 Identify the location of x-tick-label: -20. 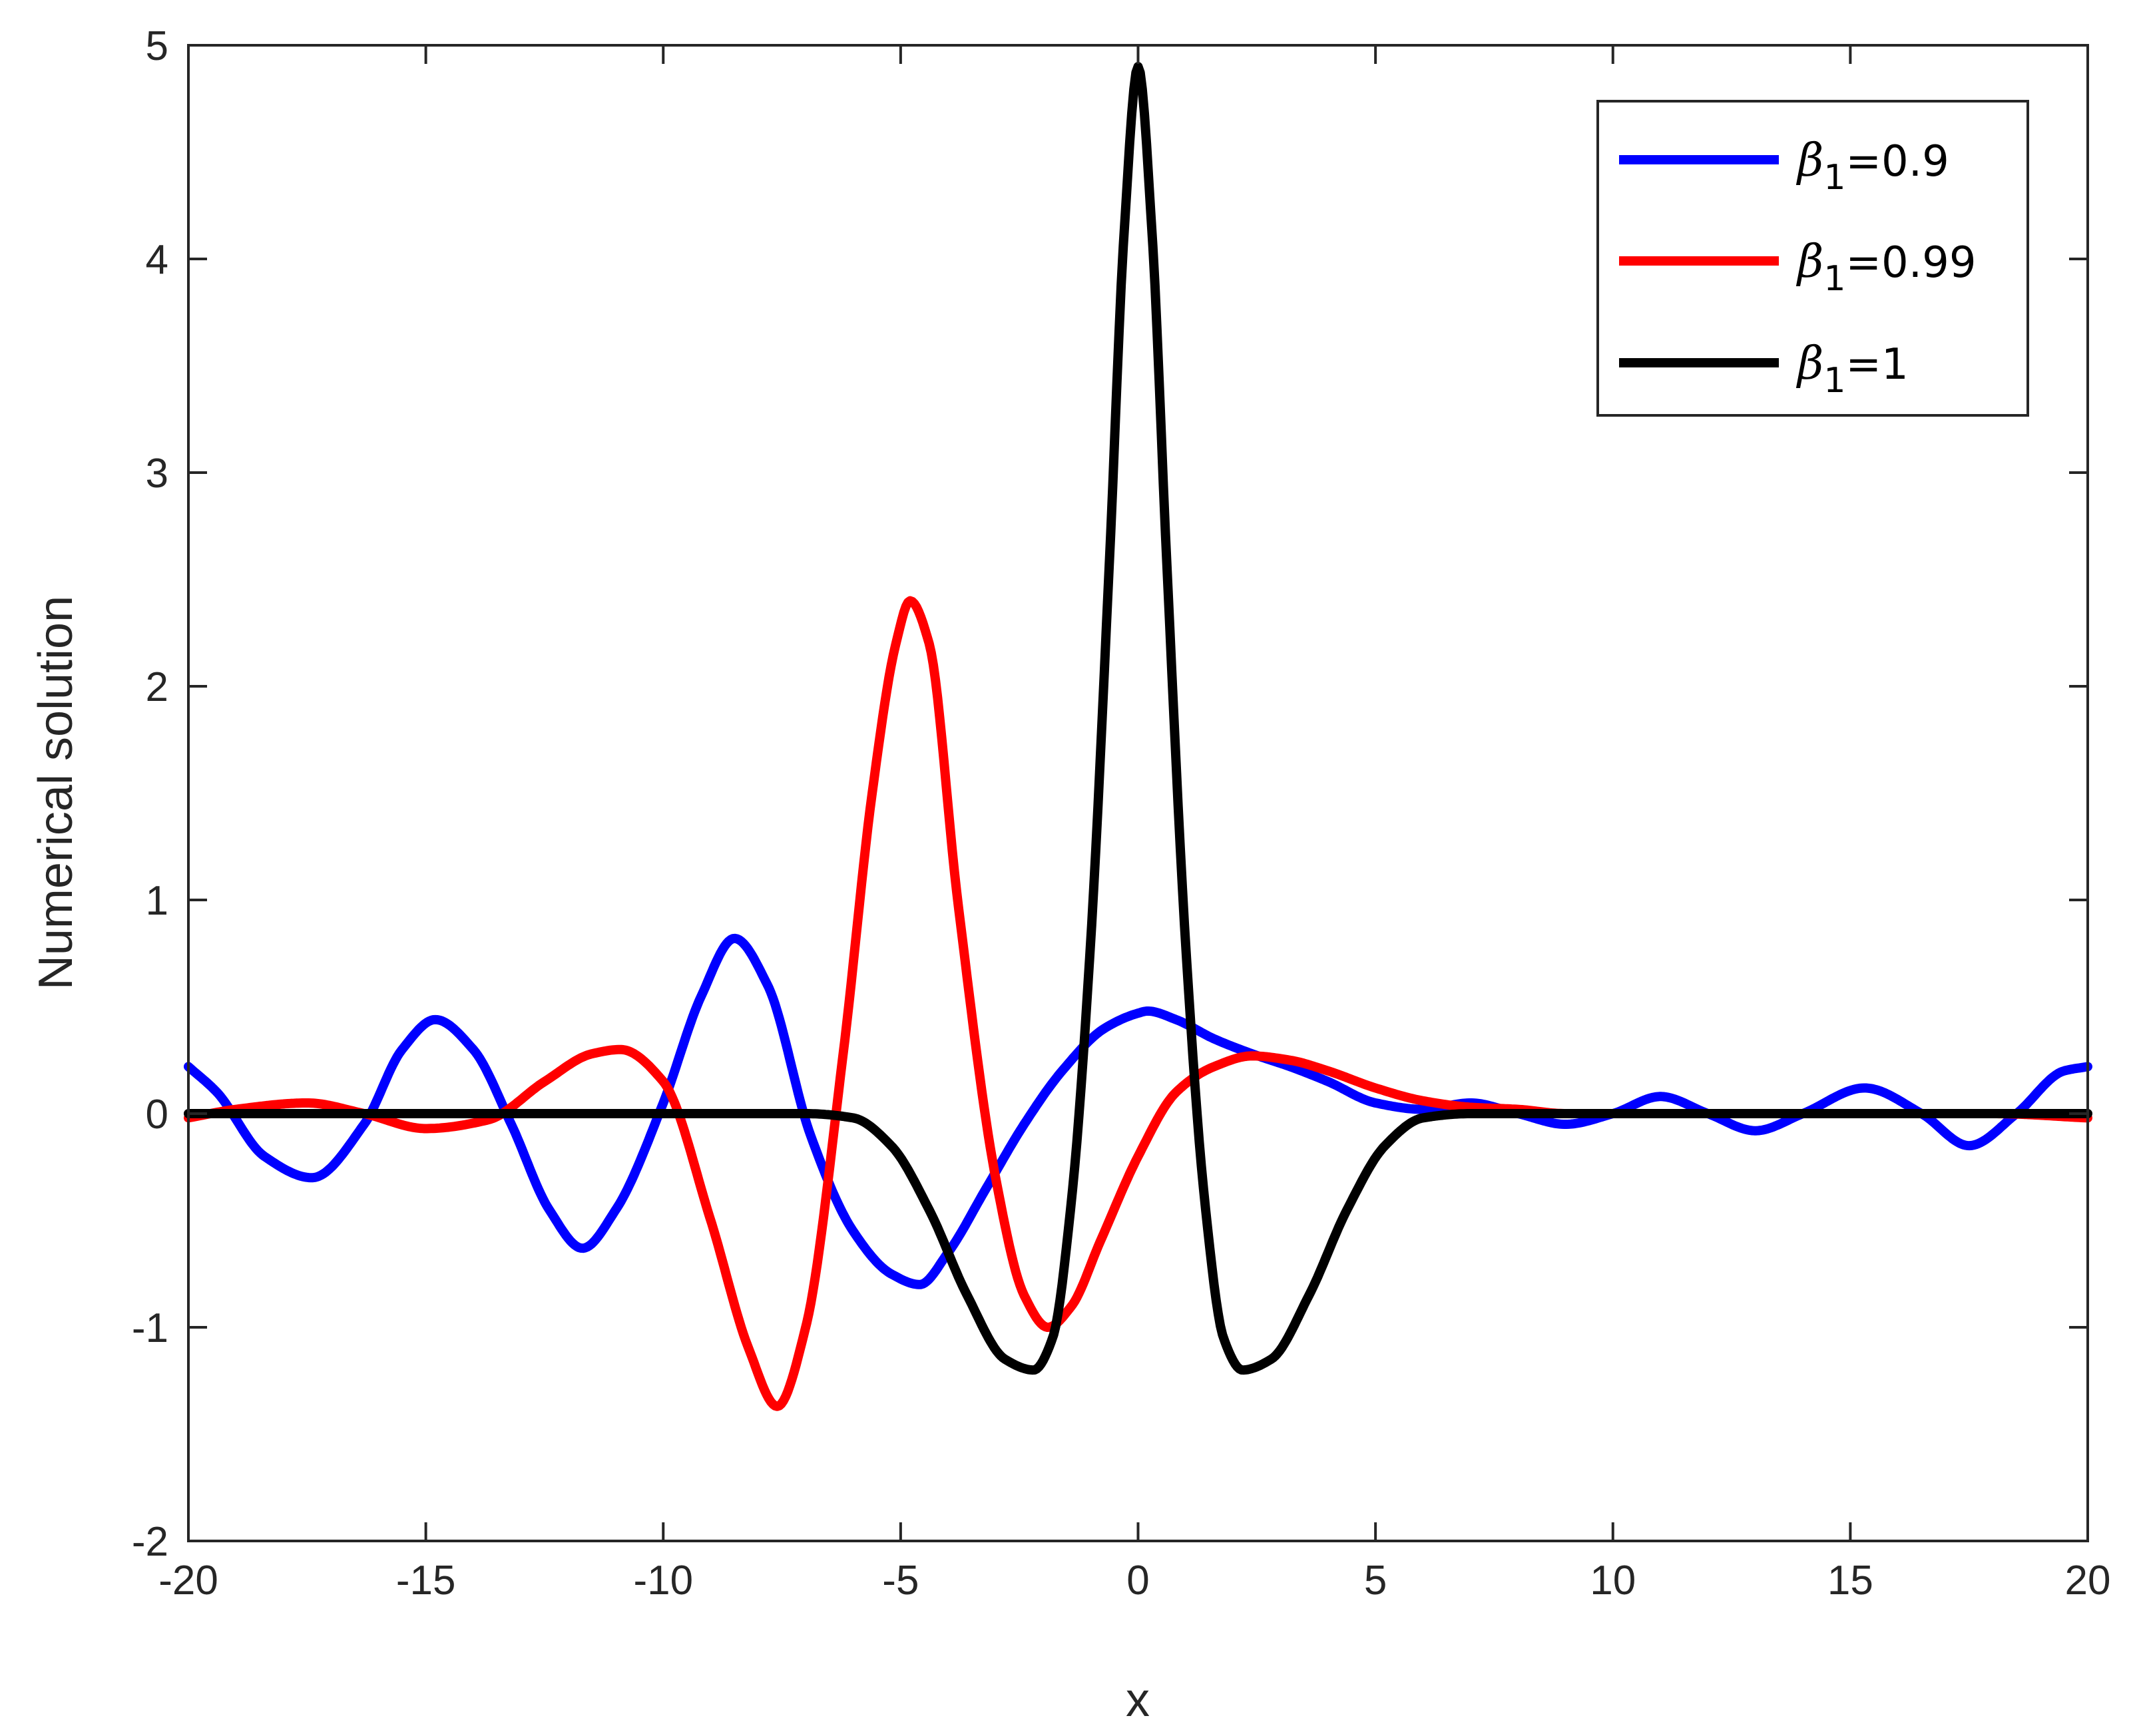
(188, 1581).